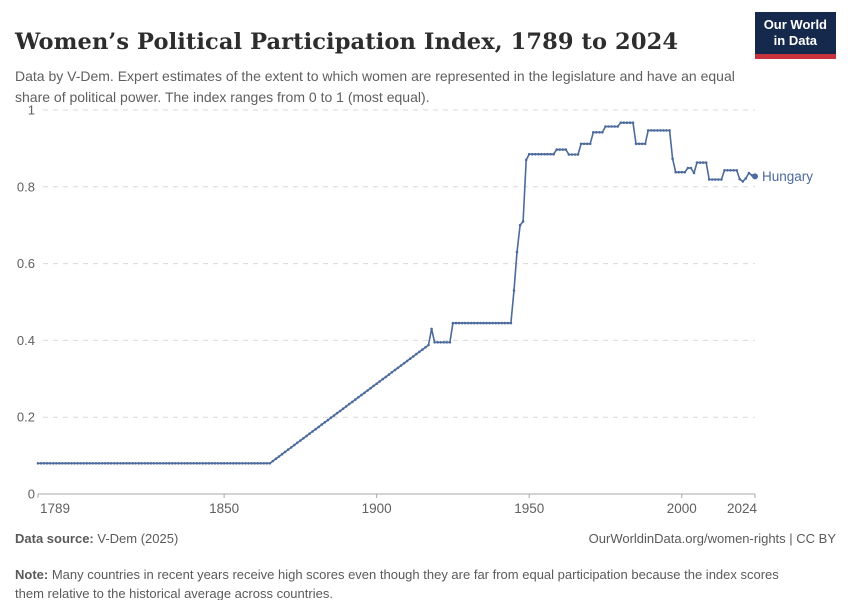  Describe the element at coordinates (787, 176) in the screenshot. I see `series-end-label-hungary: Hungary` at that location.